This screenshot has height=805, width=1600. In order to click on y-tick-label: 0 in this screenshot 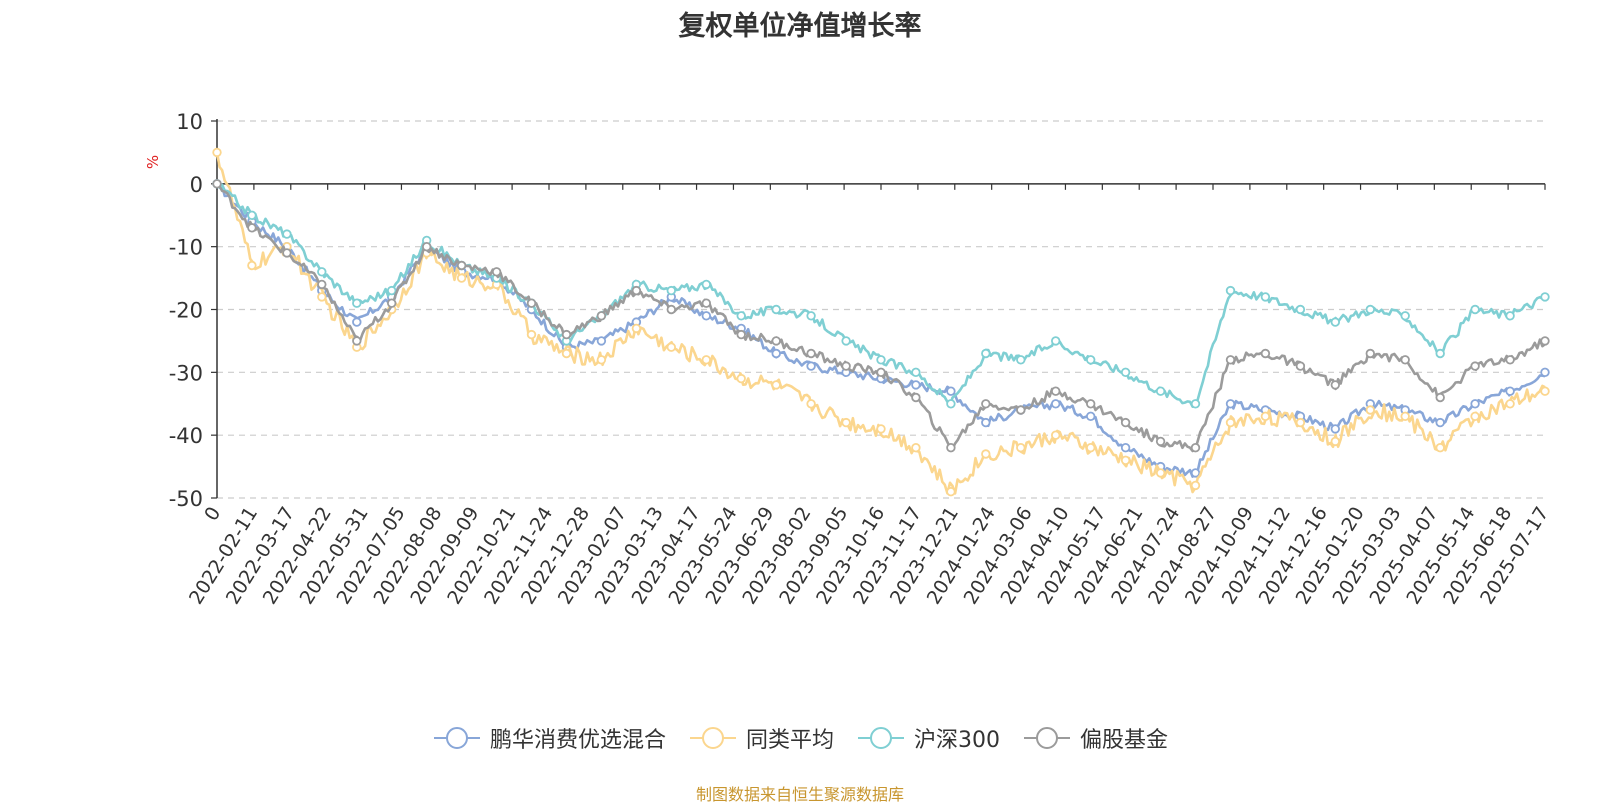, I will do `click(196, 185)`.